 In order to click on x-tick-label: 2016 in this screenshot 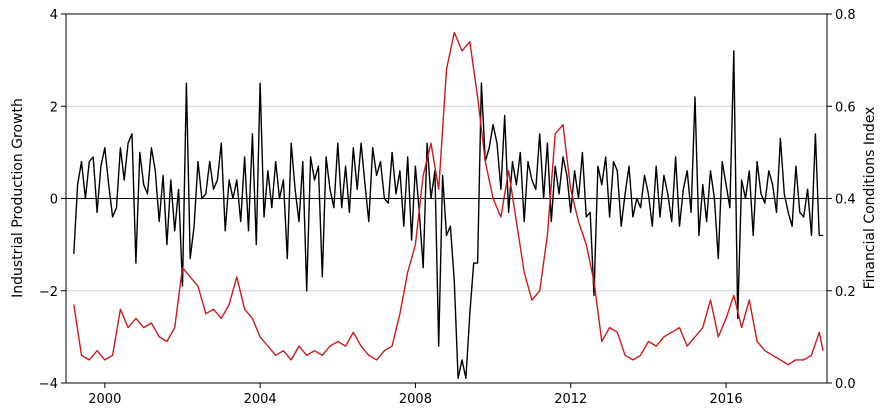, I will do `click(726, 399)`.